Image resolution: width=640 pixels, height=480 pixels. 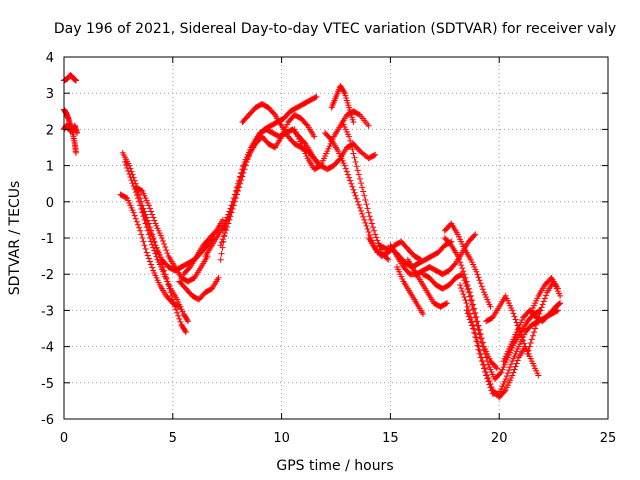 I want to click on y-tick-label: 0, so click(x=50, y=203).